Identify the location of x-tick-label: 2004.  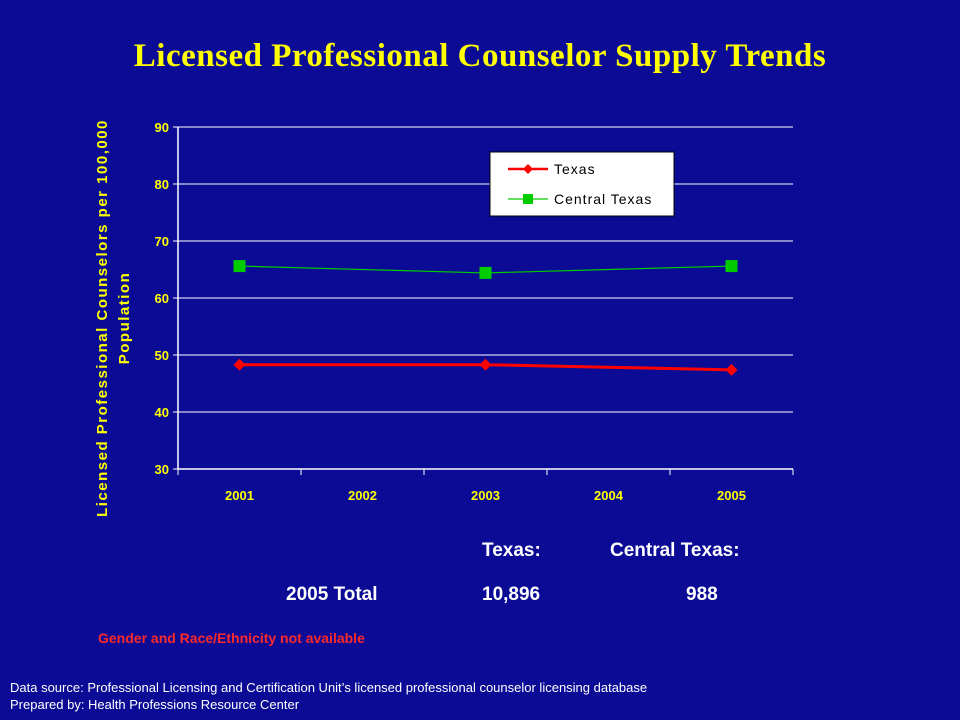
(609, 495).